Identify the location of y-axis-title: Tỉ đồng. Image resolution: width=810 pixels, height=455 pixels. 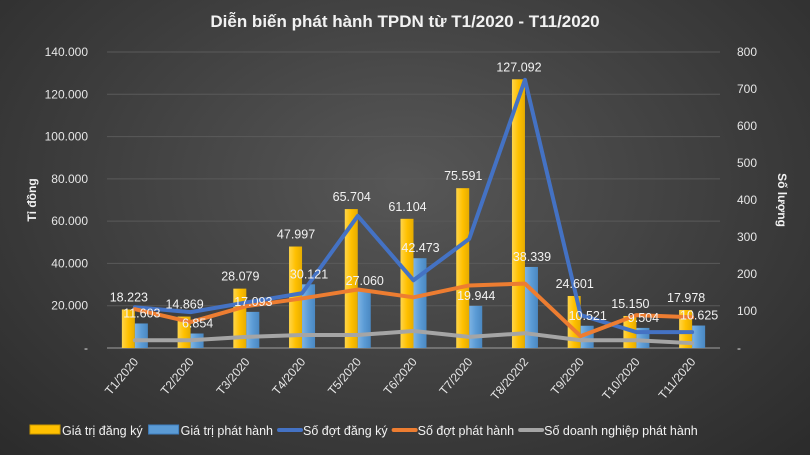
(32, 199).